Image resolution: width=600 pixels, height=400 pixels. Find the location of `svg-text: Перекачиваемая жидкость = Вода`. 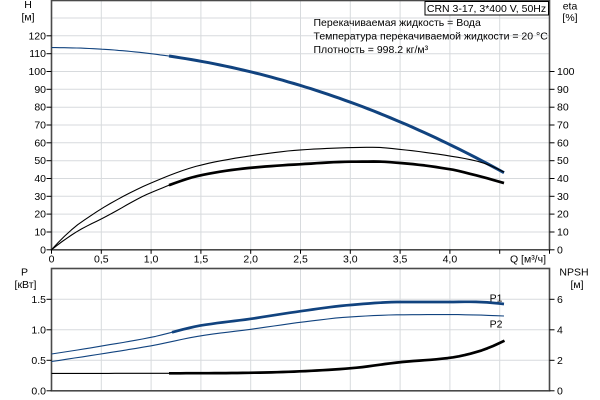

svg-text: Перекачиваемая жидкость = Вода is located at coordinates (397, 23).